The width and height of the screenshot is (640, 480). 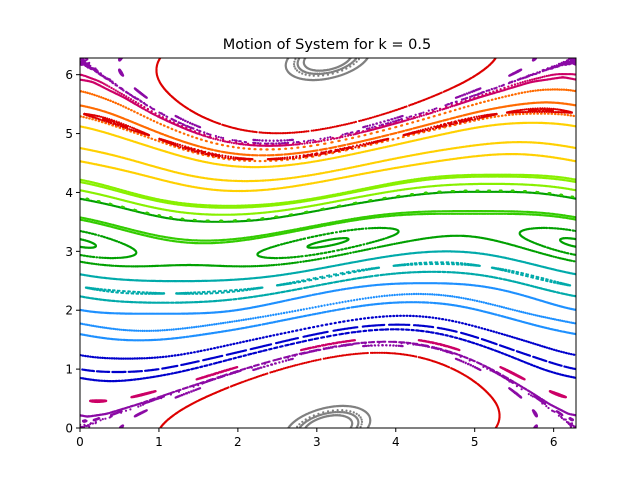 What do you see at coordinates (396, 442) in the screenshot?
I see `x-tick-label: 4` at bounding box center [396, 442].